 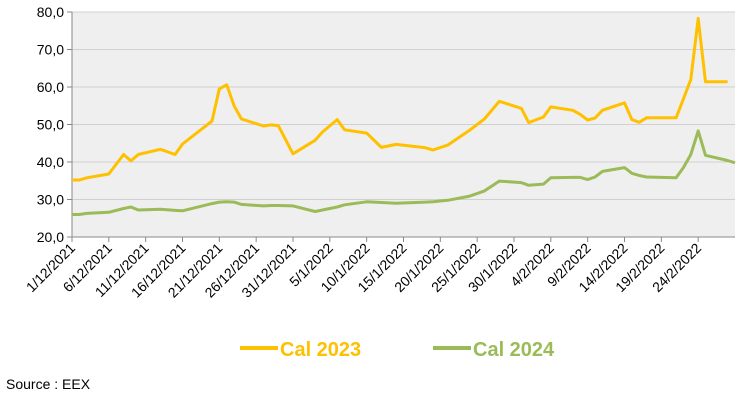 What do you see at coordinates (50, 125) in the screenshot?
I see `y-tick-label: 50,0` at bounding box center [50, 125].